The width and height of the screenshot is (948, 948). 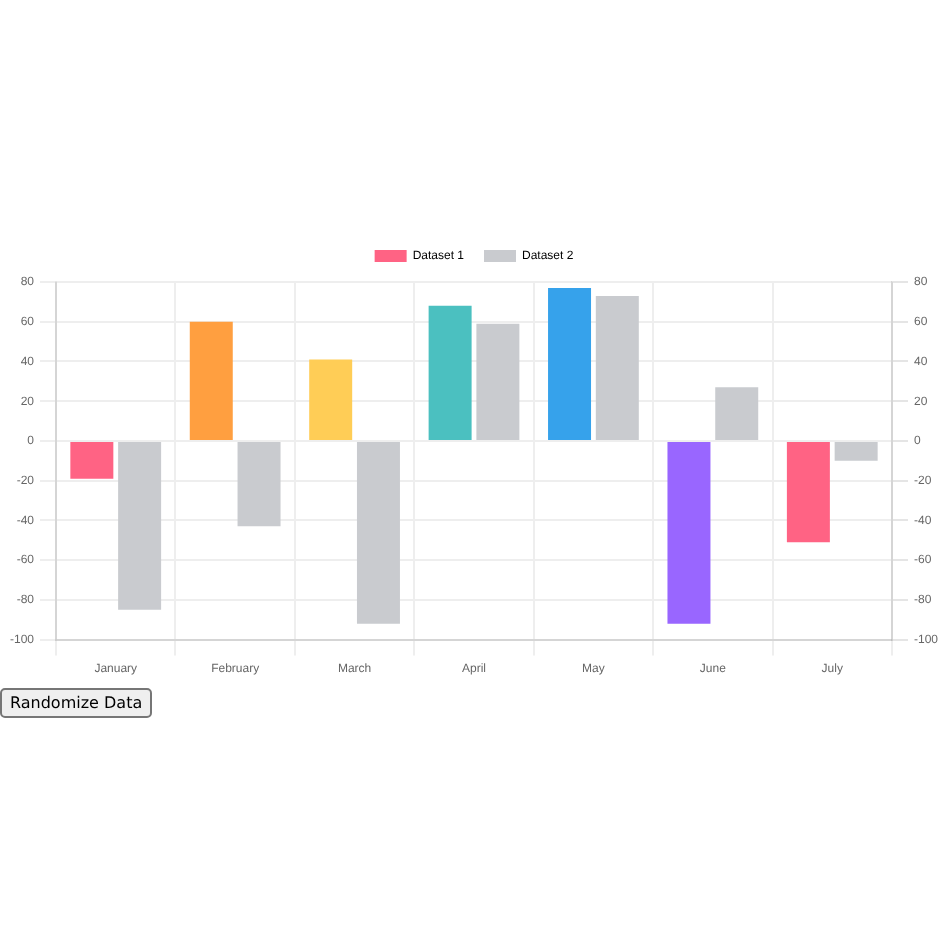 What do you see at coordinates (76, 703) in the screenshot?
I see `text: Randomize Data` at bounding box center [76, 703].